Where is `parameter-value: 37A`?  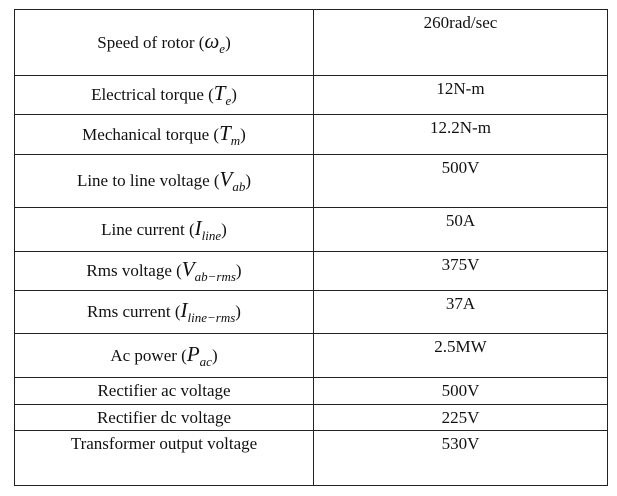
parameter-value: 37A is located at coordinates (460, 312).